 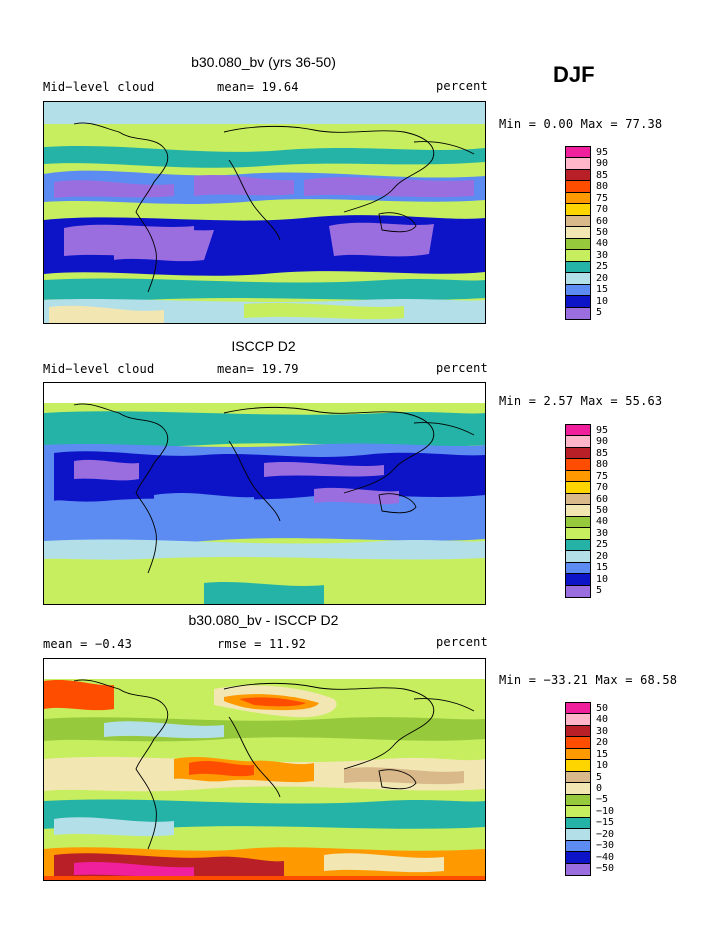 I want to click on panel-2-units-label: percent, so click(x=462, y=368).